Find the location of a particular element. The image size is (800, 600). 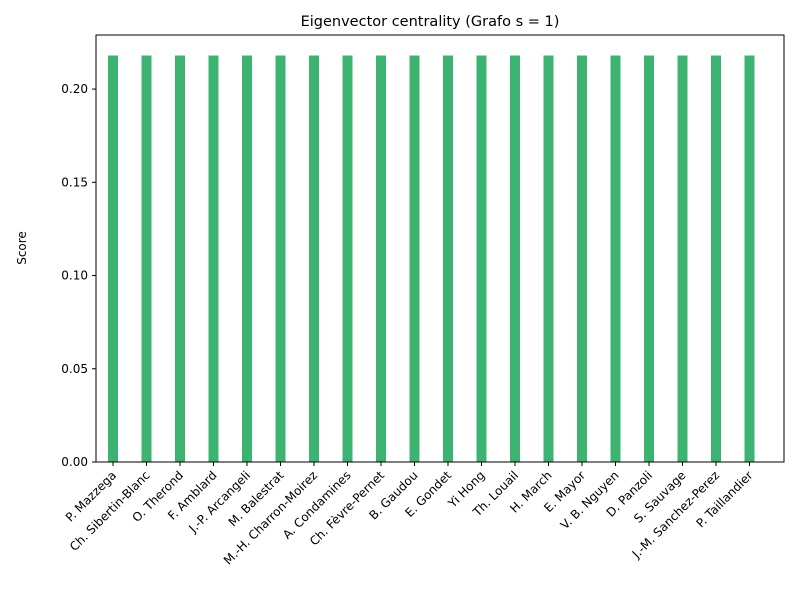

y-tick-label: 0.00 is located at coordinates (74, 462).